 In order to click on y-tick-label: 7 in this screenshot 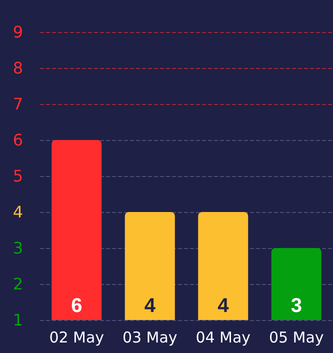, I will do `click(18, 104)`.